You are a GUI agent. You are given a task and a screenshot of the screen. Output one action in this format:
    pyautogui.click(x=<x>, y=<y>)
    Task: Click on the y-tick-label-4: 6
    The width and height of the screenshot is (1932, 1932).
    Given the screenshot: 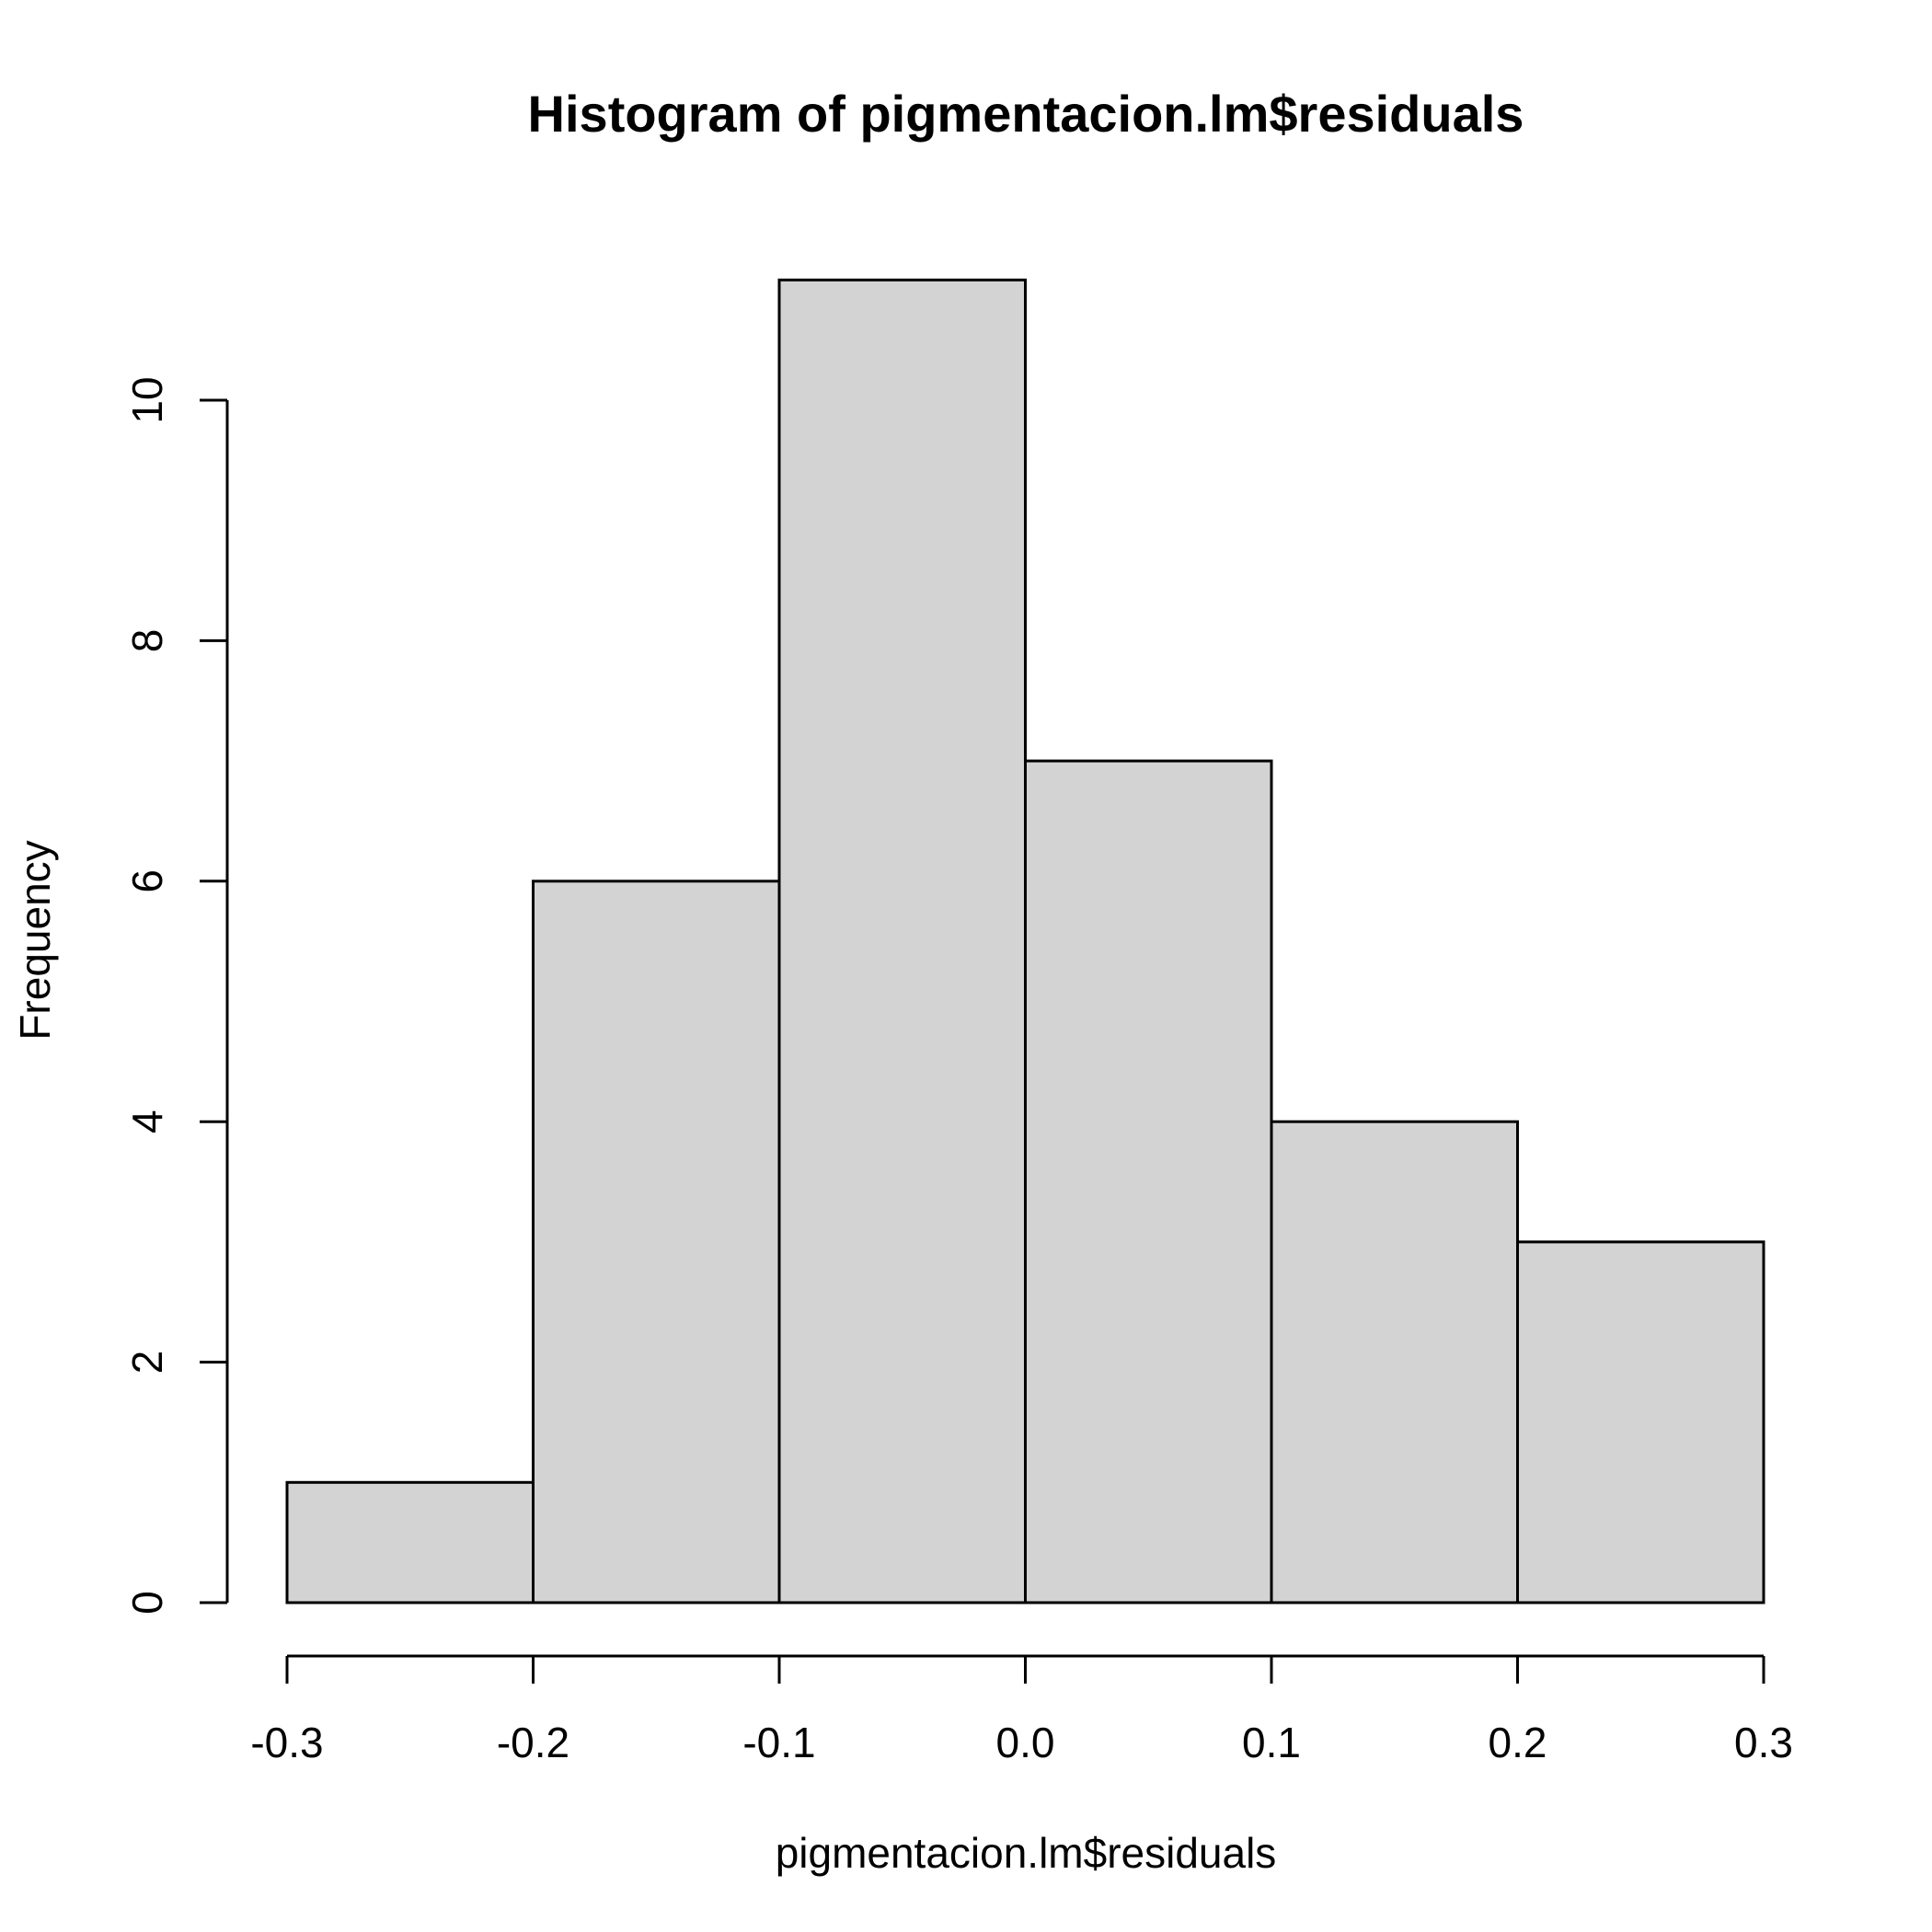 What is the action you would take?
    pyautogui.click(x=147, y=881)
    